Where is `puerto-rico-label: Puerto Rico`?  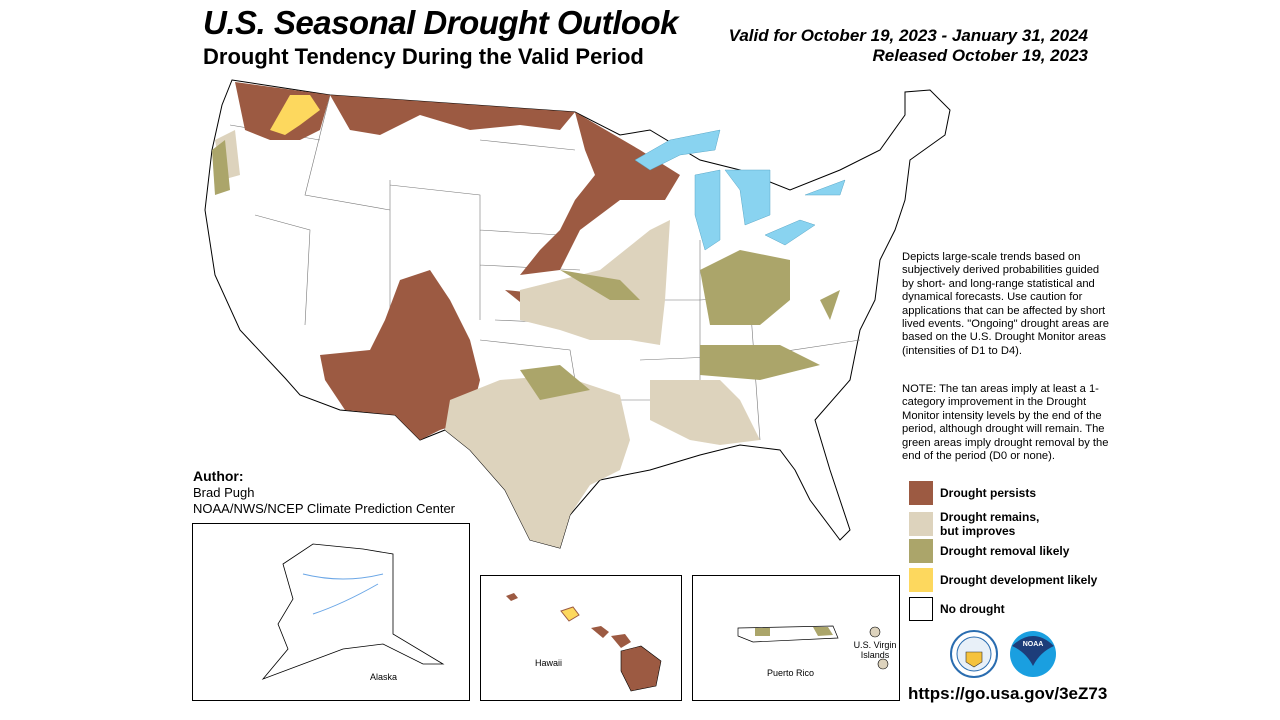 puerto-rico-label: Puerto Rico is located at coordinates (791, 673).